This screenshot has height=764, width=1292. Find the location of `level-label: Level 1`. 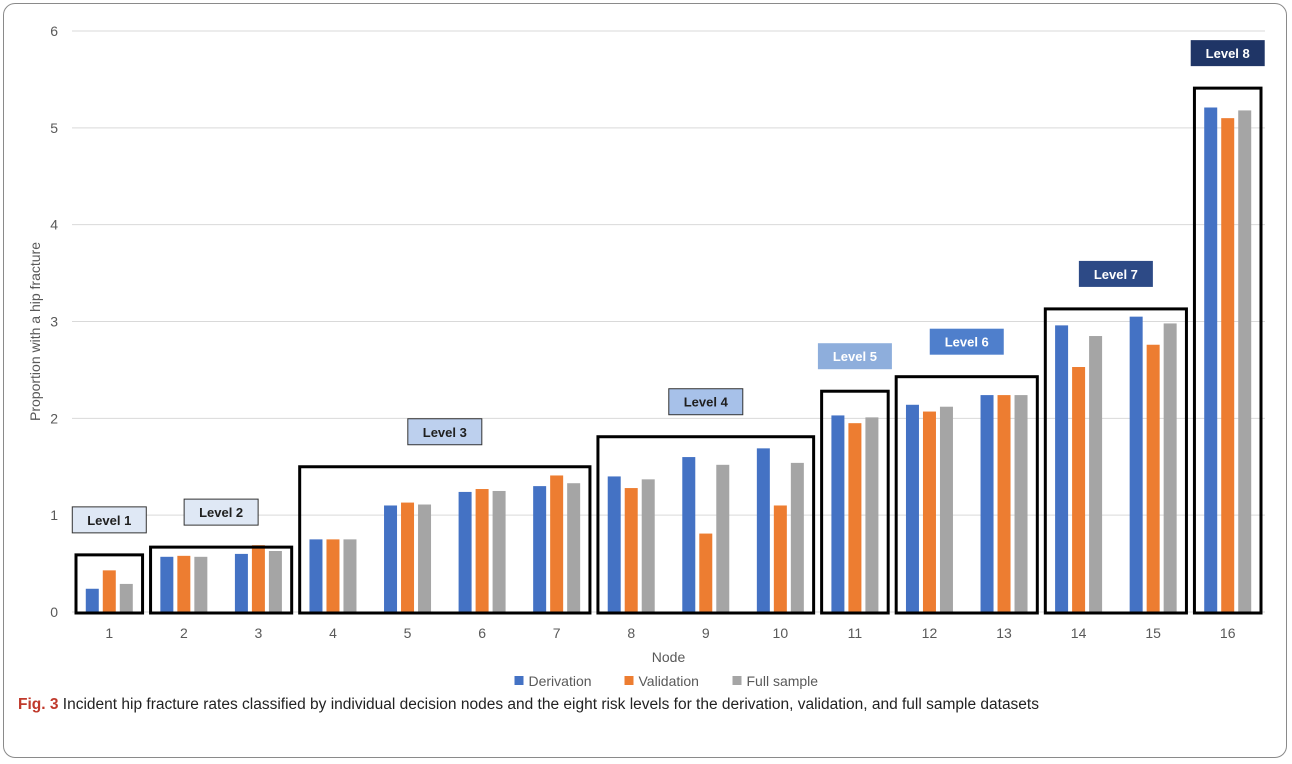

level-label: Level 1 is located at coordinates (109, 520).